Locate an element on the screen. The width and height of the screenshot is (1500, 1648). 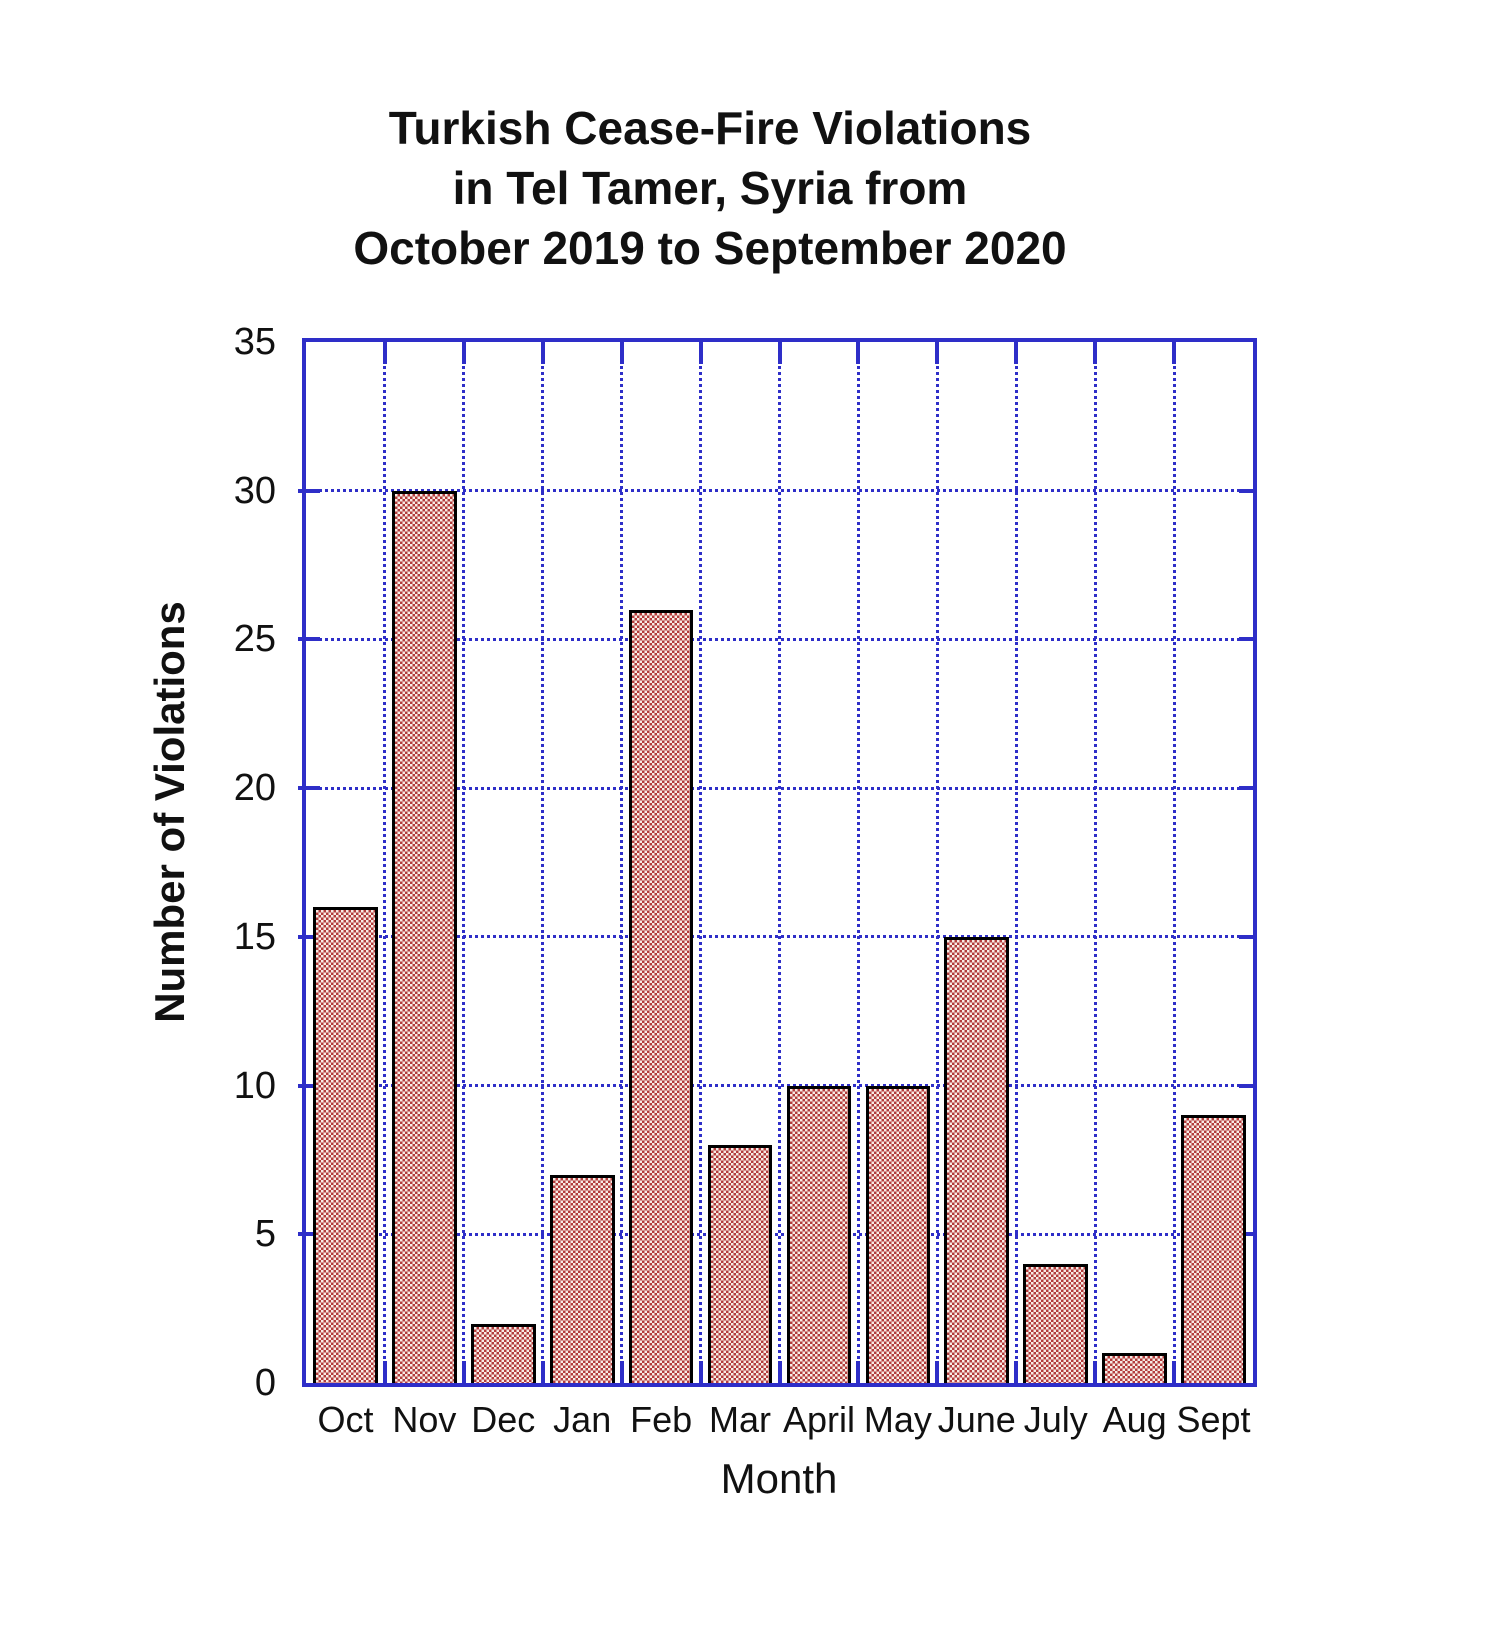
bar-aug is located at coordinates (1134, 1368).